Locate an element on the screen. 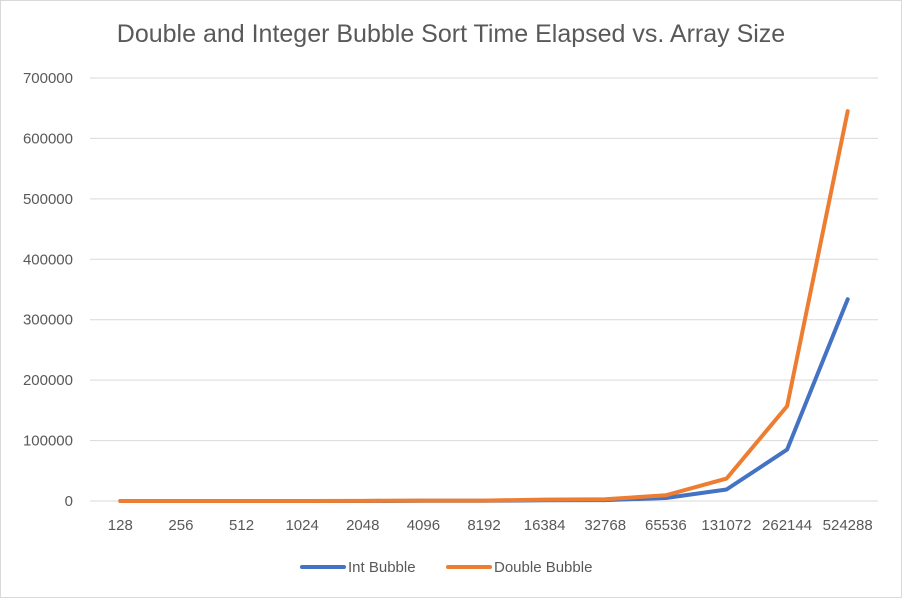  x-tick-label: 16384 is located at coordinates (545, 525).